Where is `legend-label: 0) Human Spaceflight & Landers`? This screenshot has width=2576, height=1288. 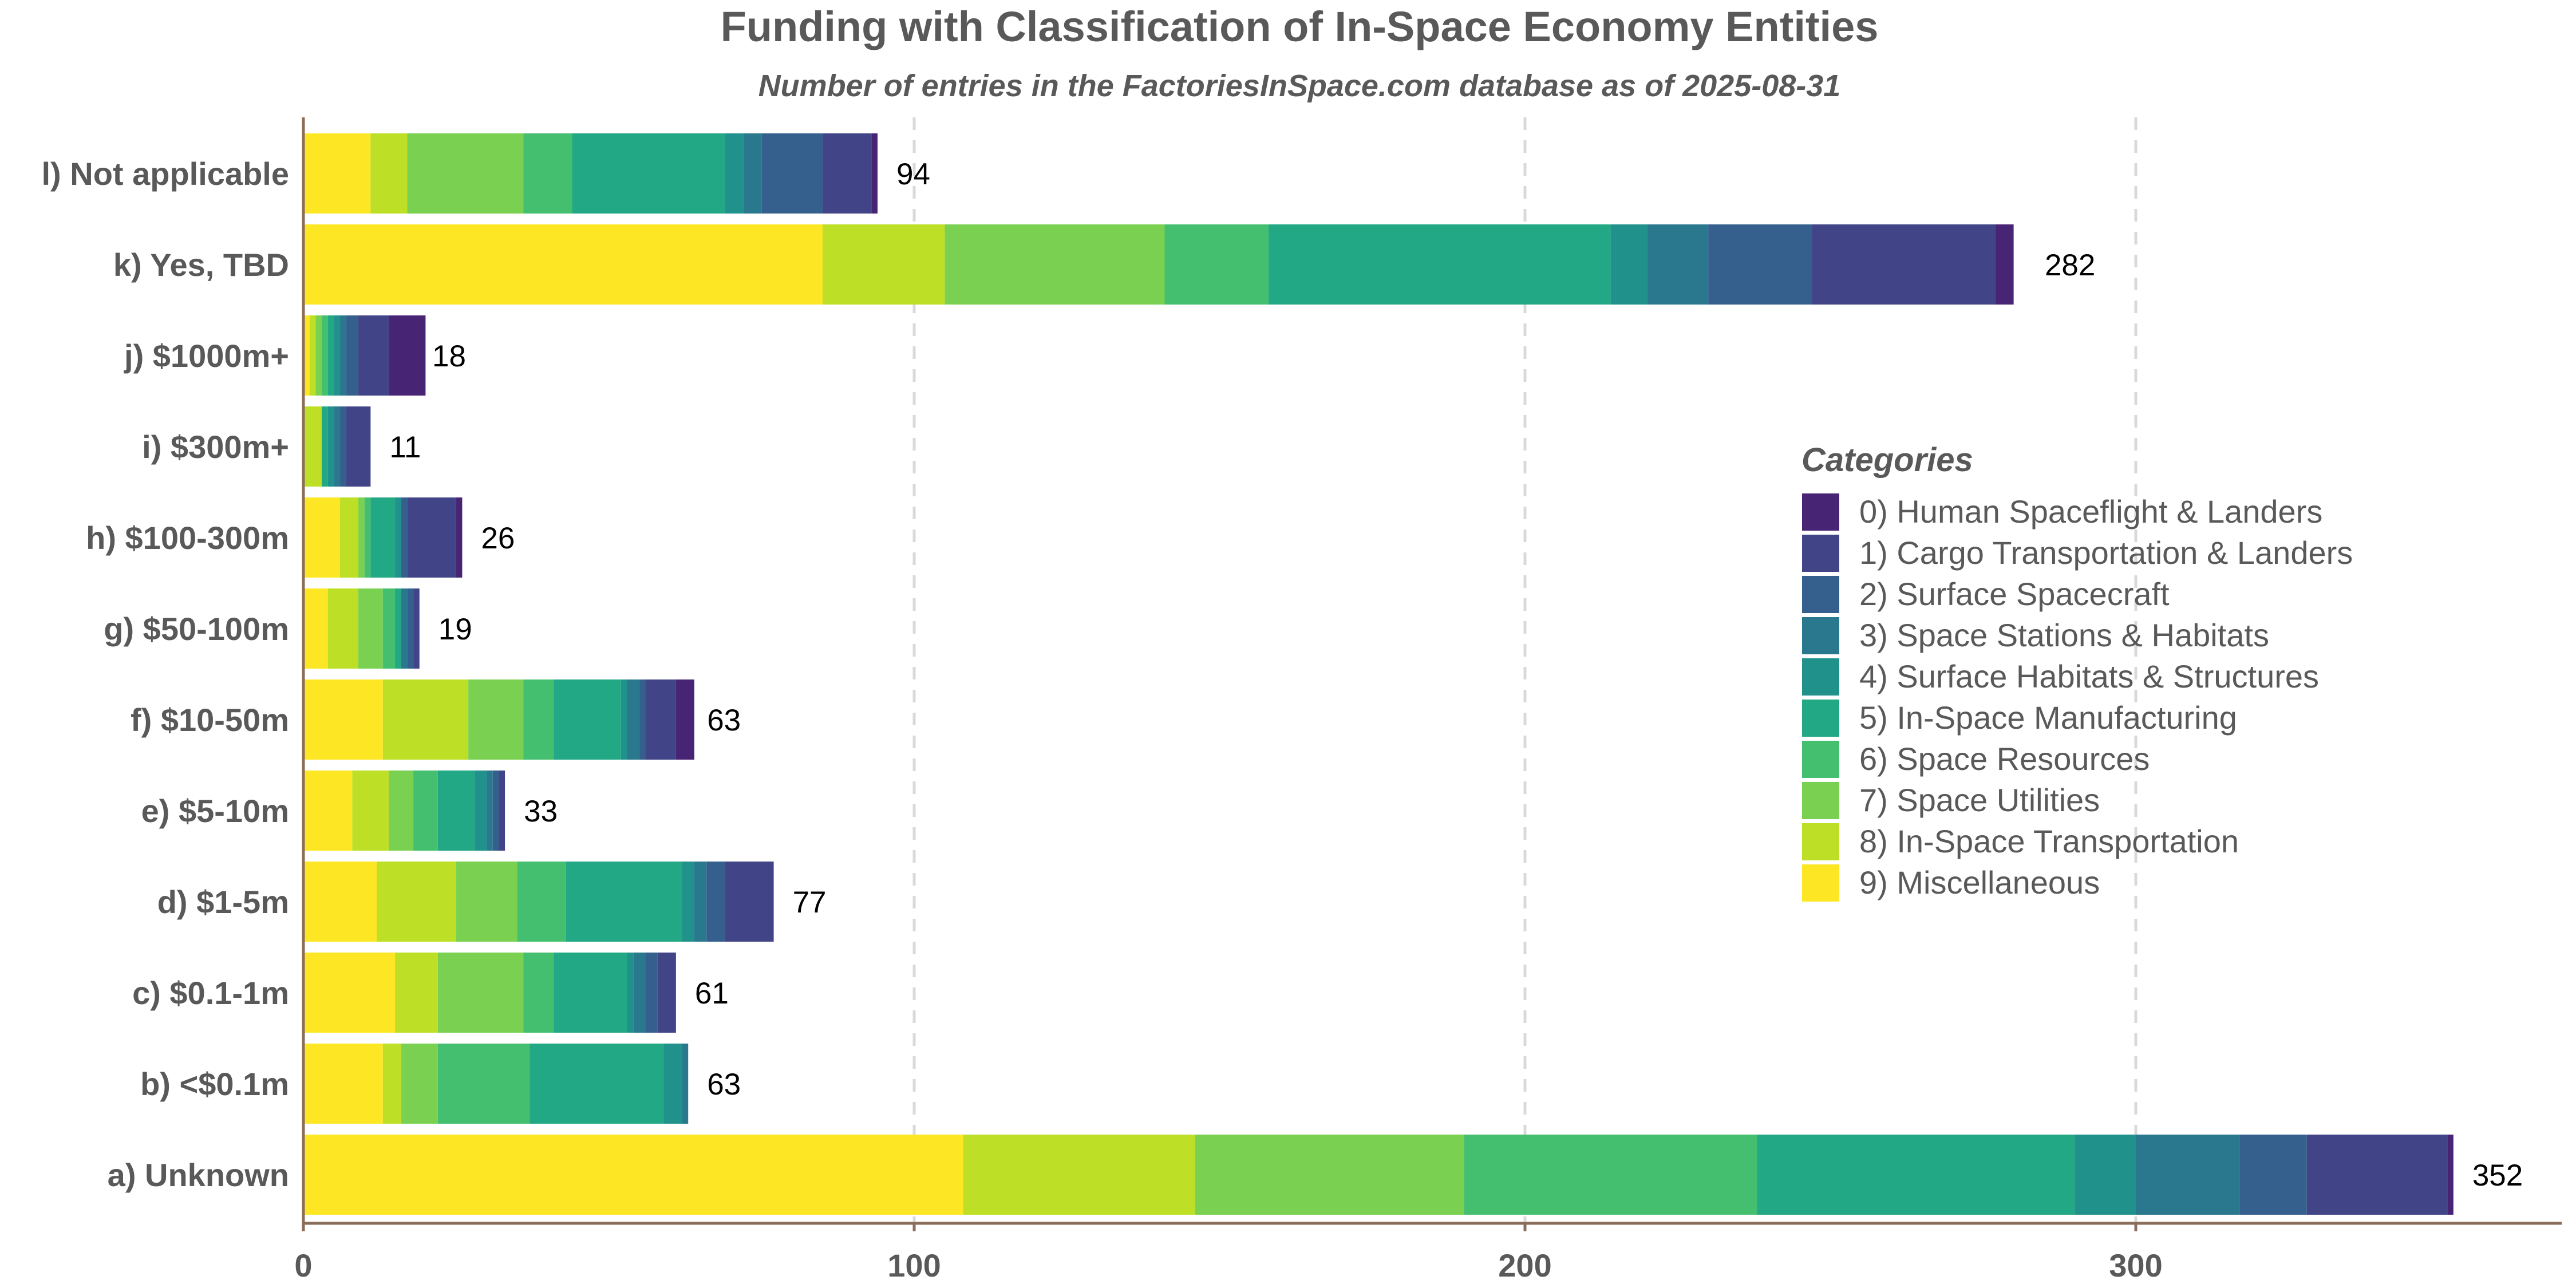
legend-label: 0) Human Spaceflight & Landers is located at coordinates (2090, 511).